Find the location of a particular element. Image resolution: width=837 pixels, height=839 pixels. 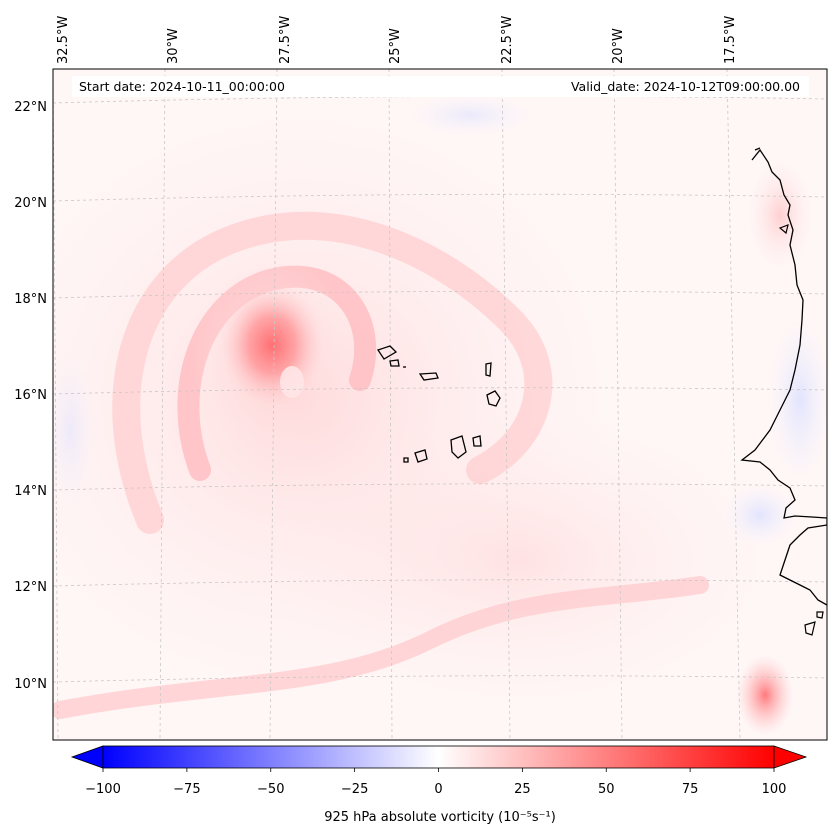

island-brava is located at coordinates (406, 460).